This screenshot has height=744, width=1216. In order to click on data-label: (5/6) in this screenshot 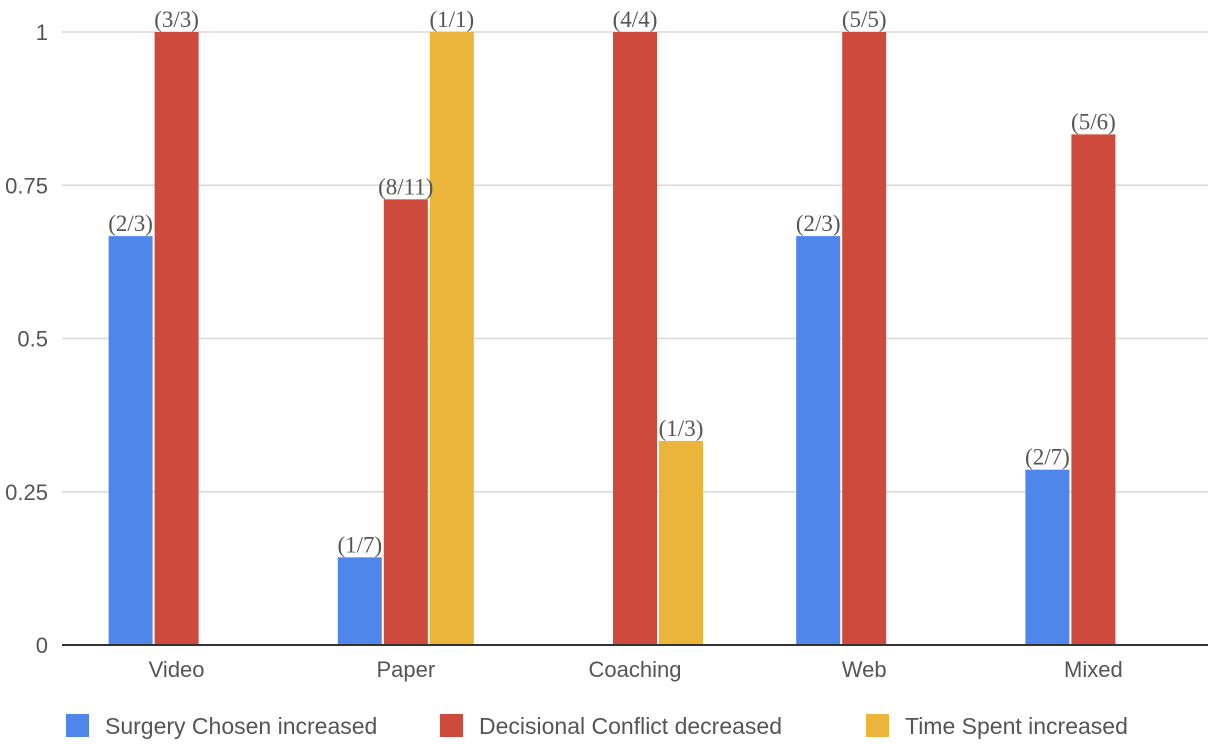, I will do `click(1093, 121)`.